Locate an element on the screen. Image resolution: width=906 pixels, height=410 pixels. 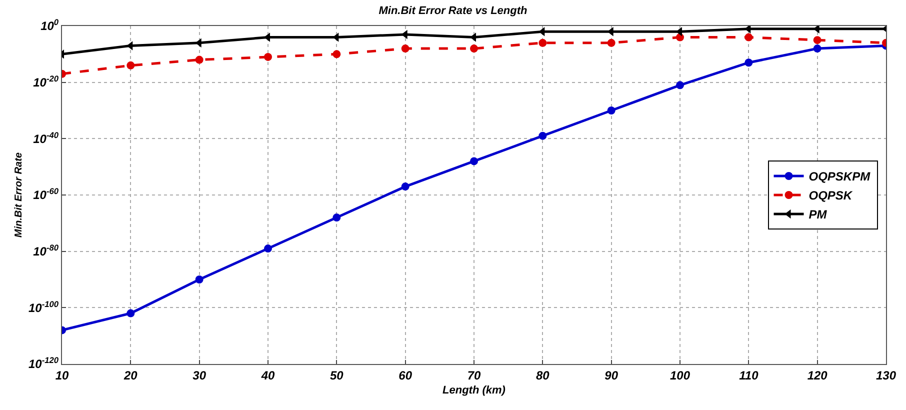
y-tick-label: 10$^{-60}$ is located at coordinates (46, 194).